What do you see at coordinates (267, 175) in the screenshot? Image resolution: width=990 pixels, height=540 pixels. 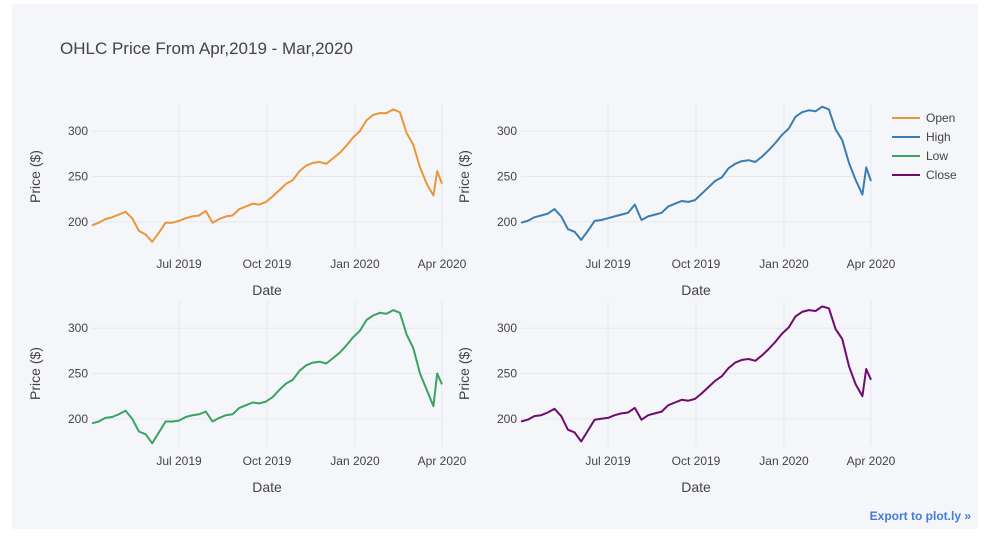 I see `series-line-open` at bounding box center [267, 175].